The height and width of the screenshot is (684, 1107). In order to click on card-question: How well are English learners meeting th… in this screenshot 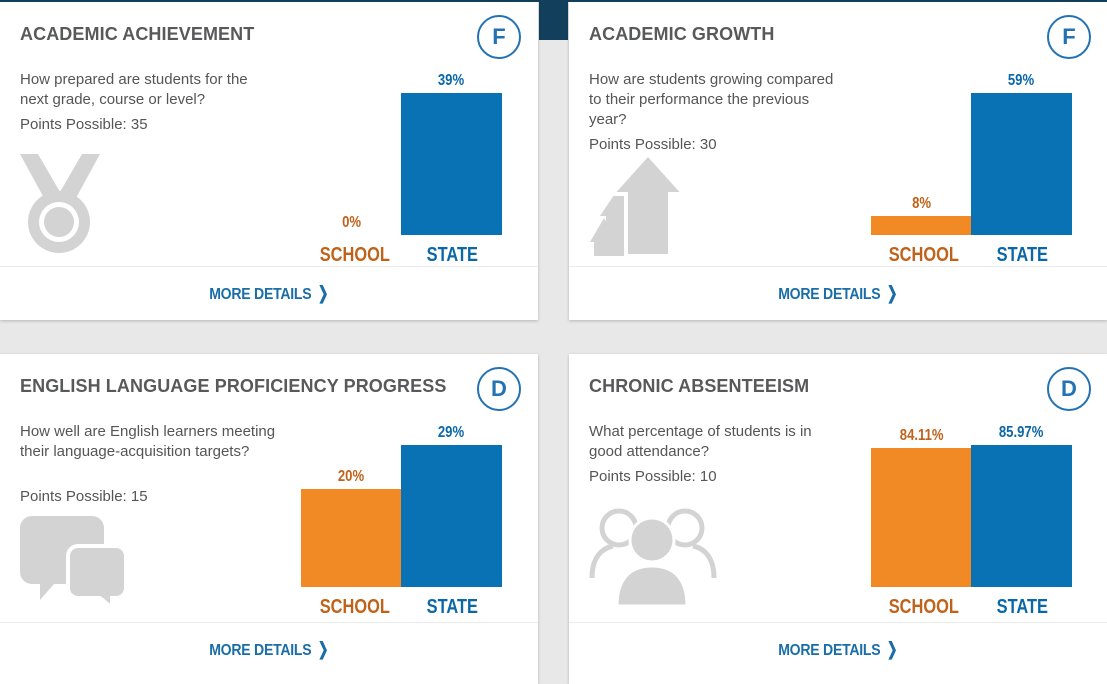, I will do `click(148, 441)`.